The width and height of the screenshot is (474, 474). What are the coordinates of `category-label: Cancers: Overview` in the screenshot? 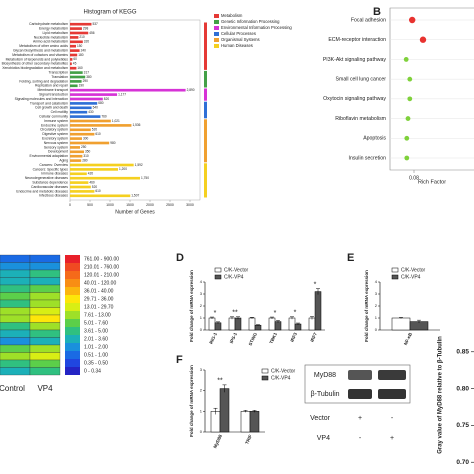 It's located at (53, 165).